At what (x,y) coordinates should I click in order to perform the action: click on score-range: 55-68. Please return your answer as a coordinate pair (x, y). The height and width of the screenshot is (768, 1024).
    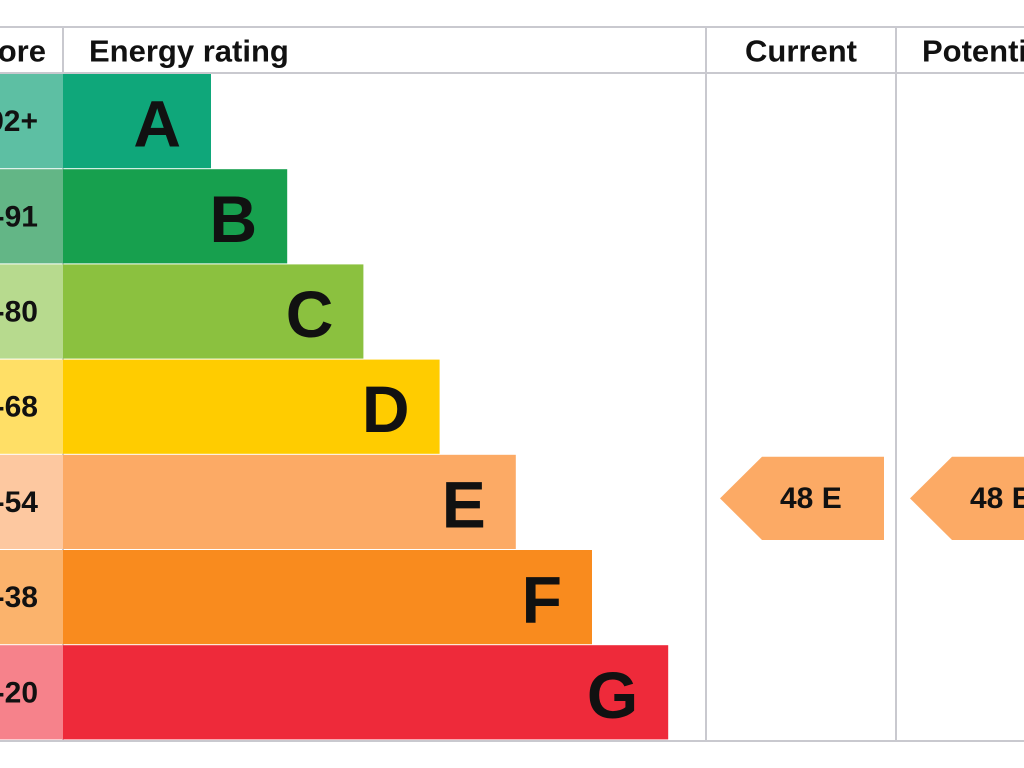
    Looking at the image, I should click on (19, 407).